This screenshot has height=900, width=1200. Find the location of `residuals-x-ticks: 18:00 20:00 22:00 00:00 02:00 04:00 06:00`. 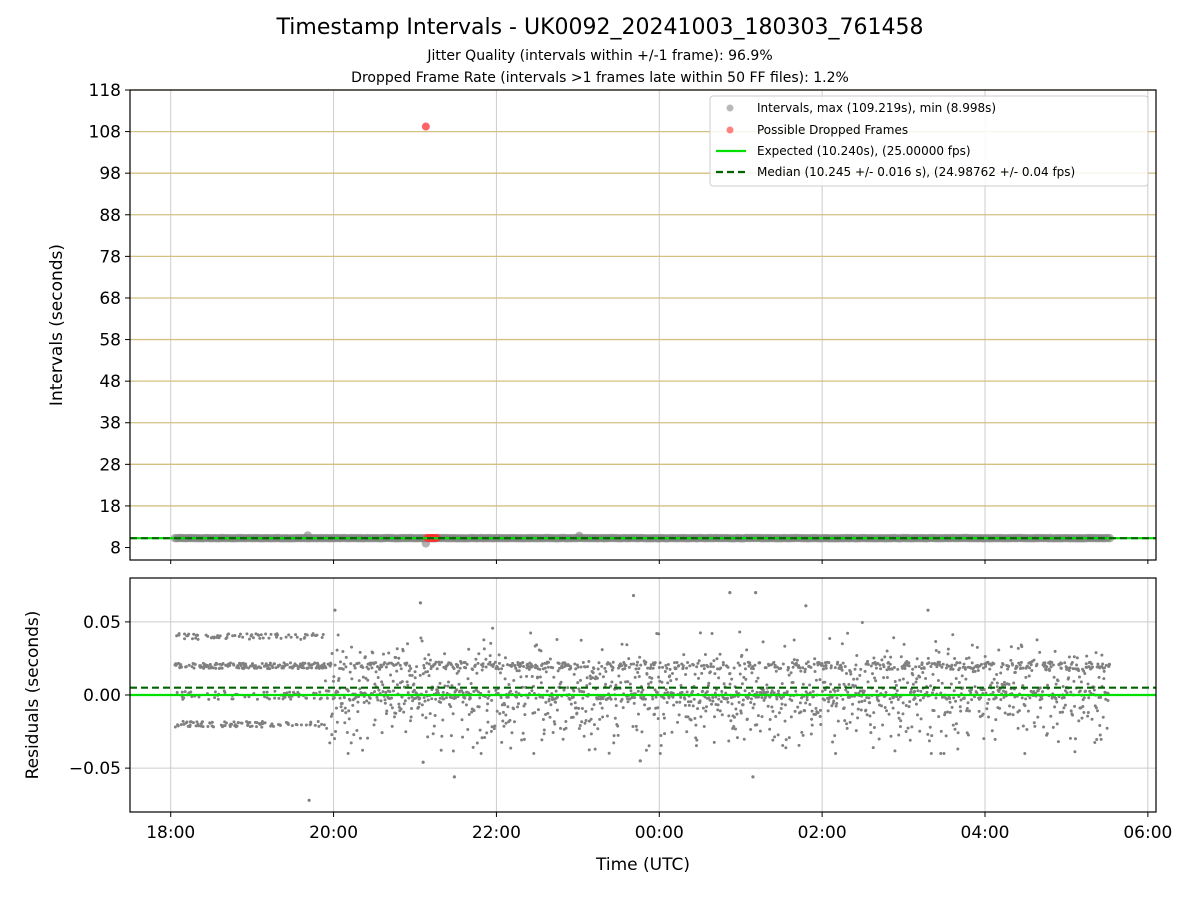

residuals-x-ticks: 18:00 20:00 22:00 00:00 02:00 04:00 06:00 is located at coordinates (659, 827).